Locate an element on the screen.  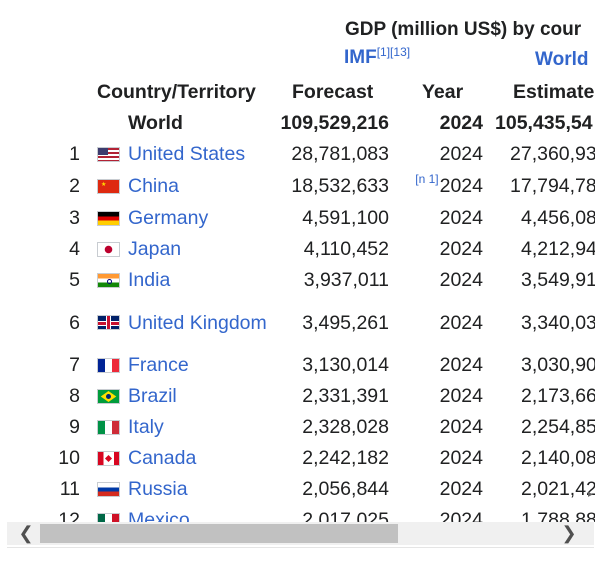
cn-flag-icon: ★ is located at coordinates (108, 186).